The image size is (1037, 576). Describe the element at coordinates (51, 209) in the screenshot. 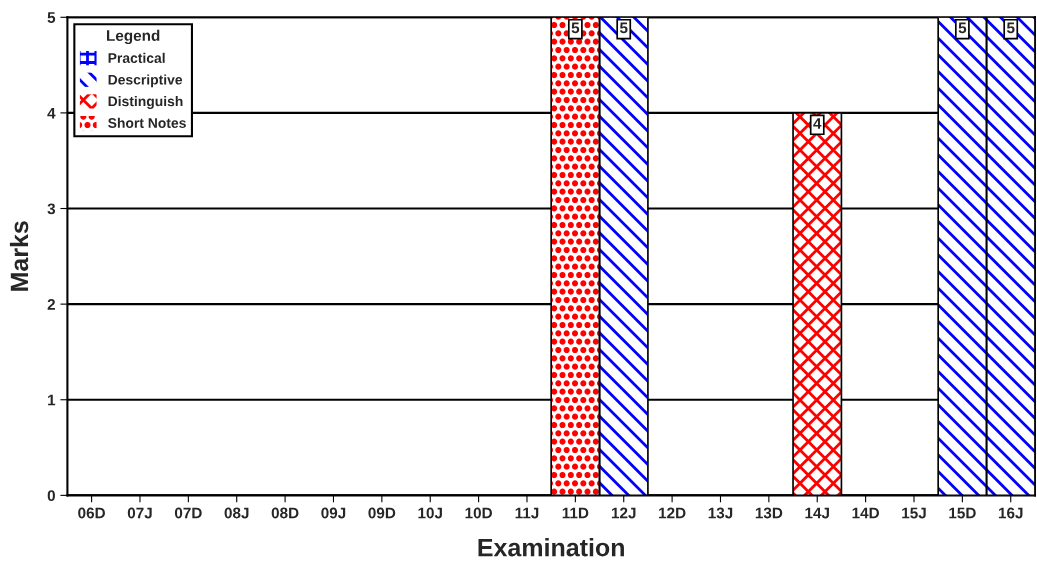

I see `y-tick-label: 3` at that location.